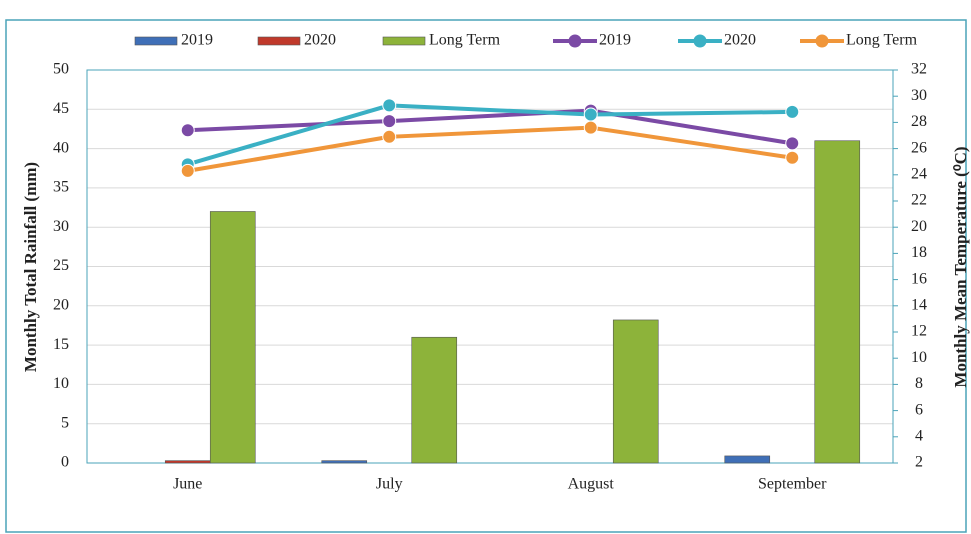  Describe the element at coordinates (61, 108) in the screenshot. I see `y-tick-label: 45` at that location.